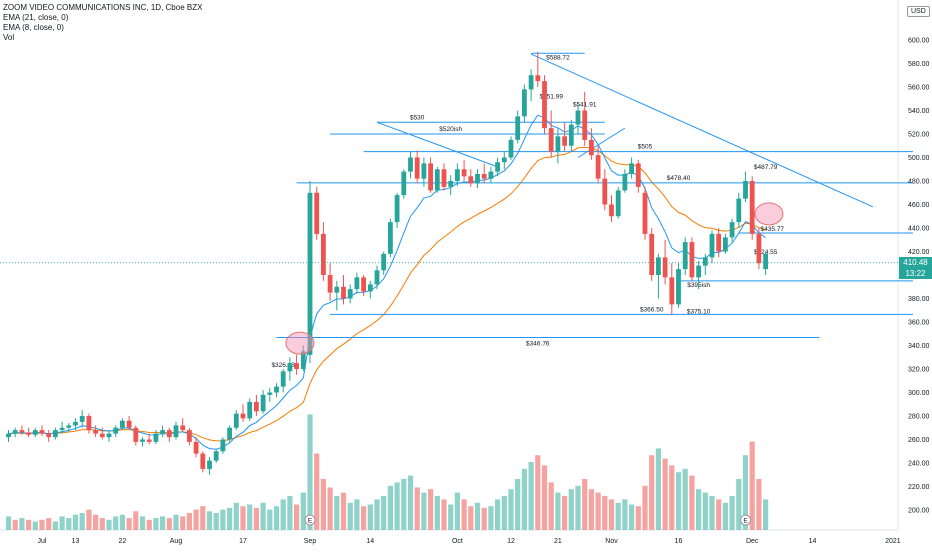  I want to click on level-label: $478.40, so click(679, 178).